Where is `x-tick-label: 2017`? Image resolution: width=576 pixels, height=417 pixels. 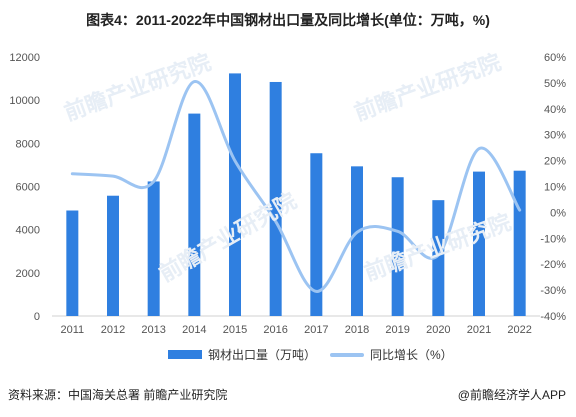
x-tick-label: 2017 is located at coordinates (316, 330).